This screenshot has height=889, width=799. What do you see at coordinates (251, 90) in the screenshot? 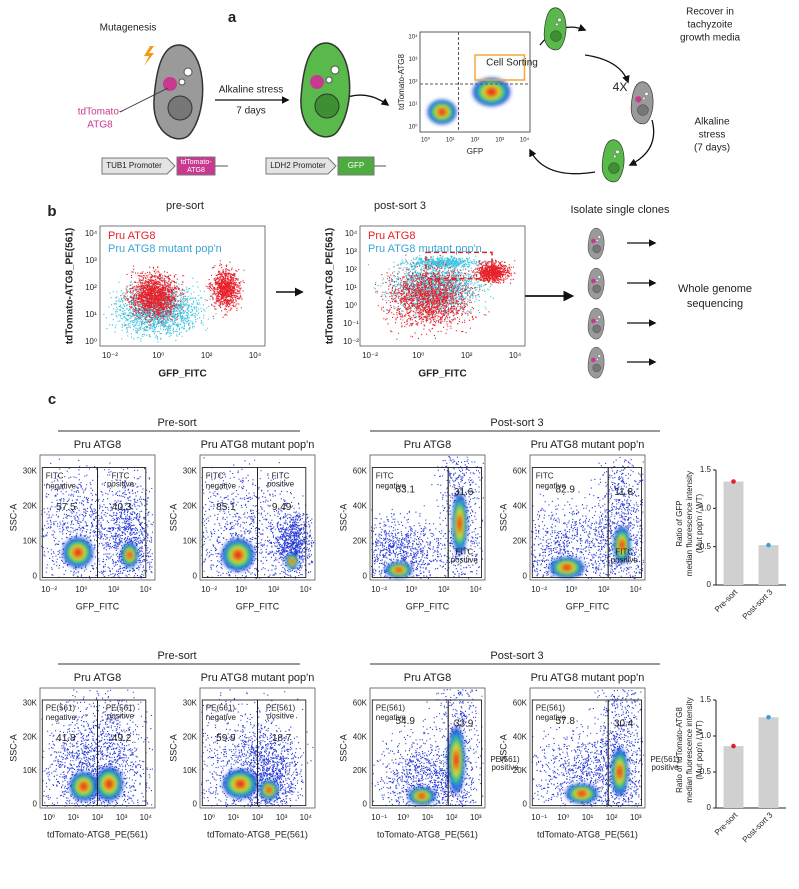
I see `label: Alkaline stress` at bounding box center [251, 90].